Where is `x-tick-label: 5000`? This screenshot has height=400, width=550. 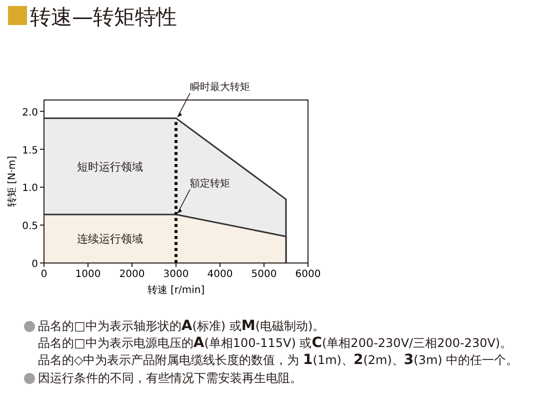 x-tick-label: 5000 is located at coordinates (264, 274).